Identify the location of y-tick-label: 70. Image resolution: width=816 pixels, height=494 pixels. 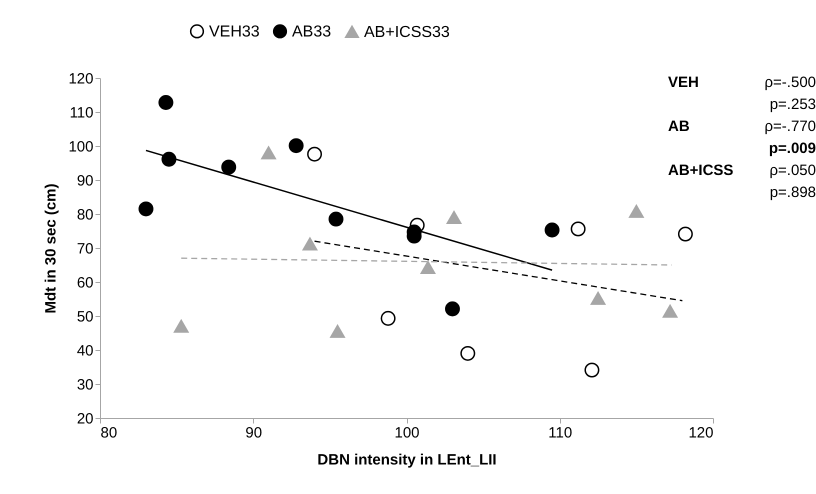
(85, 249).